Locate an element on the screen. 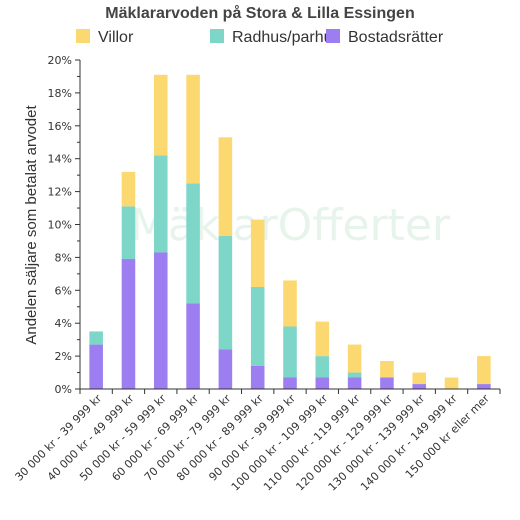 This screenshot has width=520, height=520. legend-label: Radhus/parhus is located at coordinates (286, 37).